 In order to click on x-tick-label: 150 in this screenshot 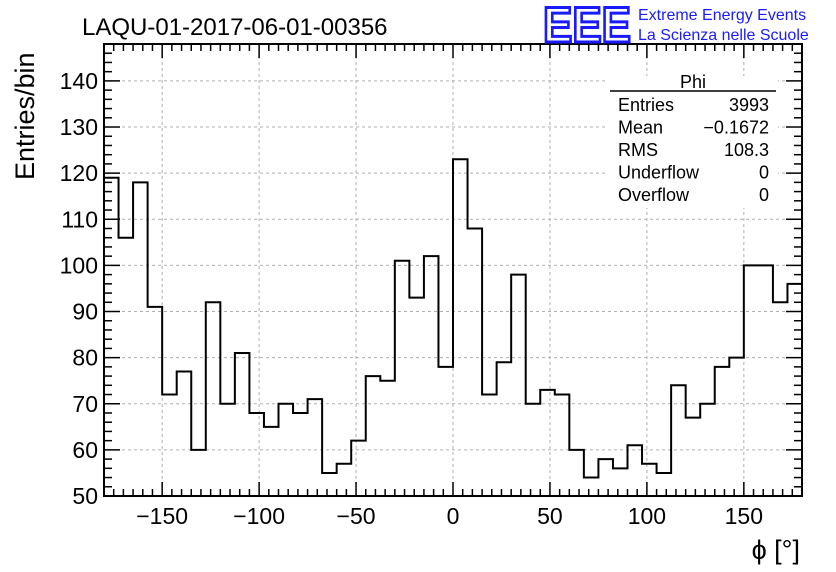, I will do `click(744, 516)`.